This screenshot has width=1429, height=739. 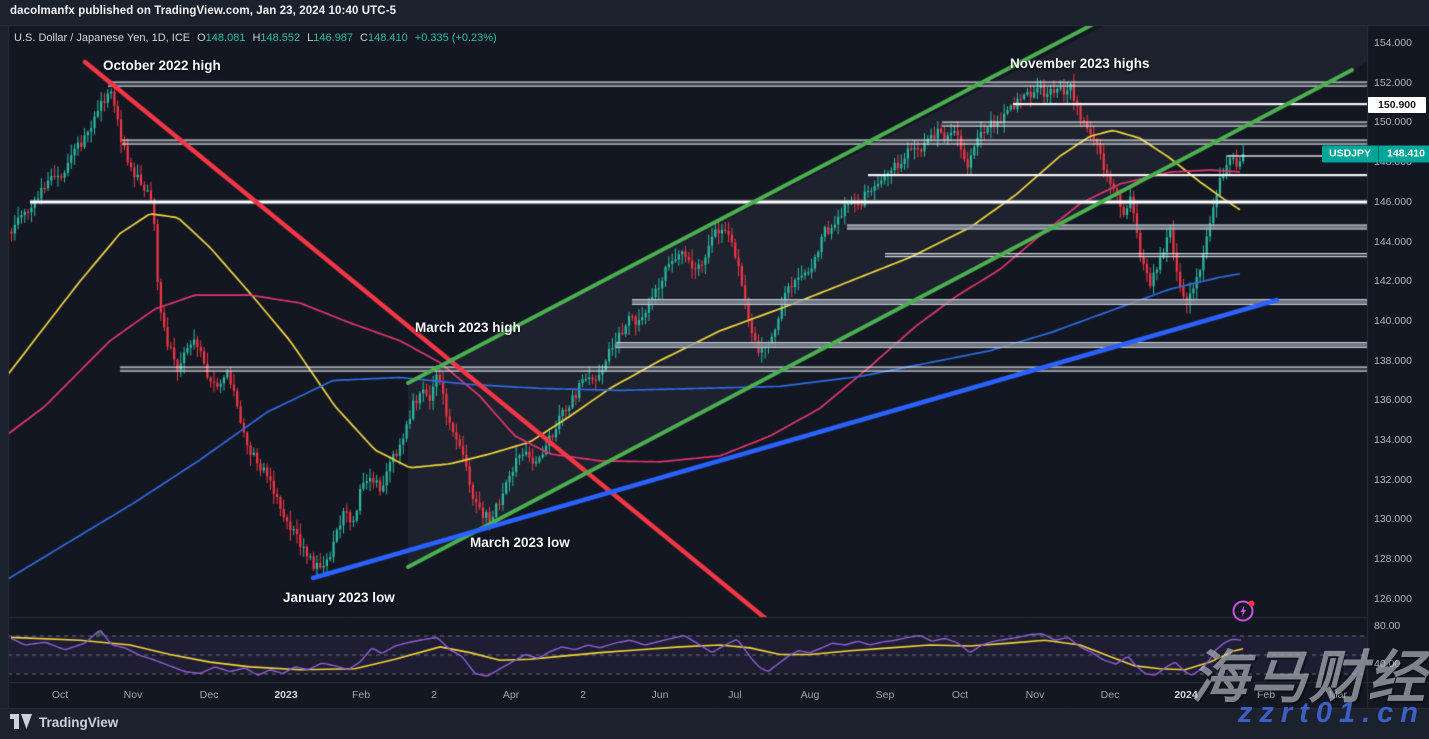 What do you see at coordinates (310, 38) in the screenshot?
I see `ohlc-label: L` at bounding box center [310, 38].